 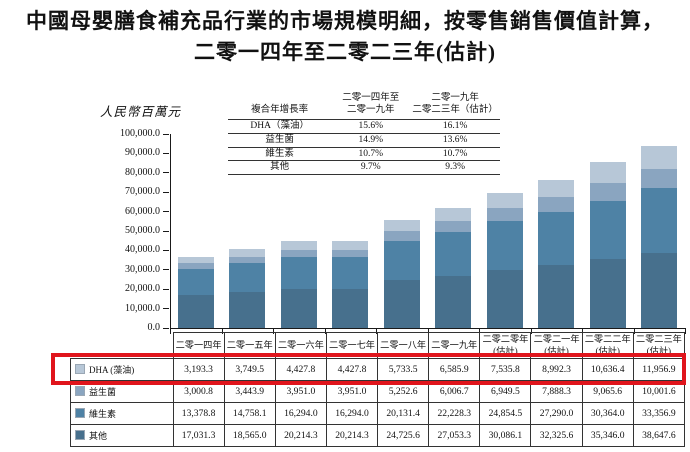 What do you see at coordinates (103, 413) in the screenshot?
I see `legend-label: 維生素` at bounding box center [103, 413].